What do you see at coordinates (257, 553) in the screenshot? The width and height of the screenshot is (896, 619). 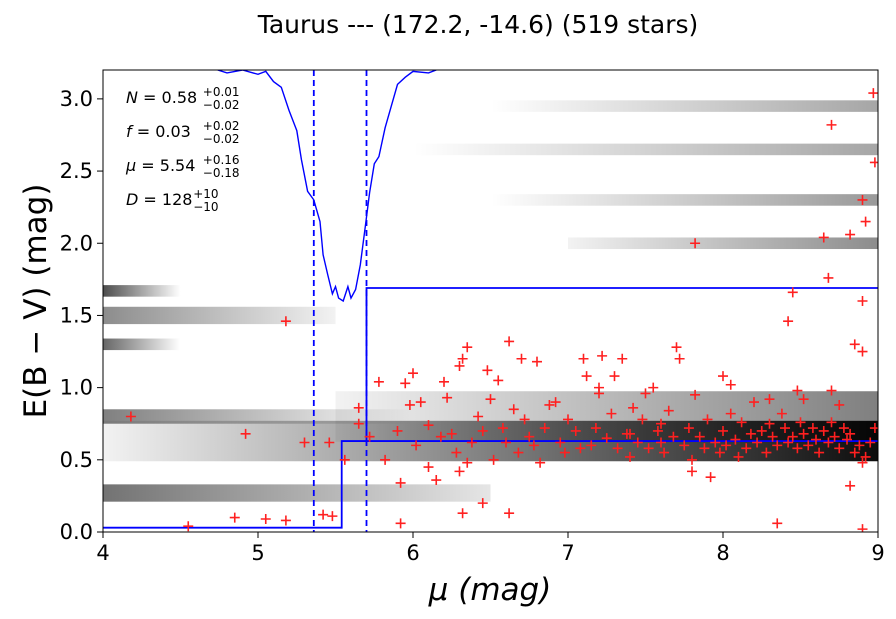 I see `x-tick-label: 5` at bounding box center [257, 553].